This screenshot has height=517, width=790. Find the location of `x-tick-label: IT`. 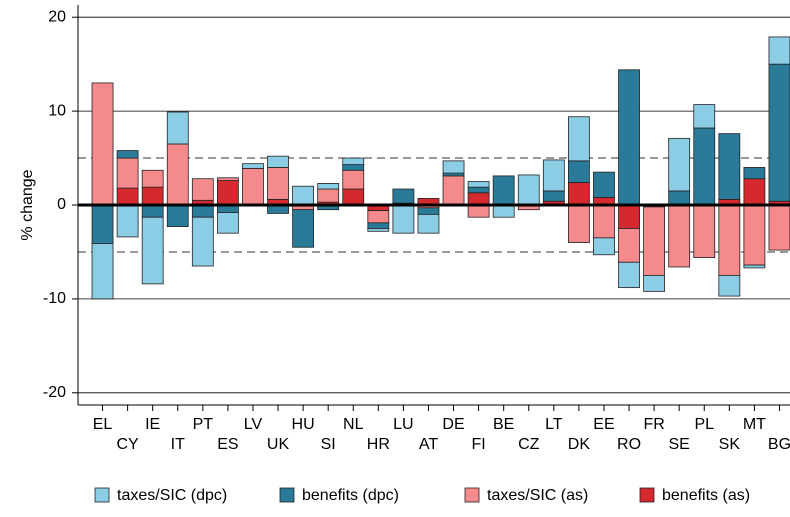

x-tick-label: IT is located at coordinates (178, 444).